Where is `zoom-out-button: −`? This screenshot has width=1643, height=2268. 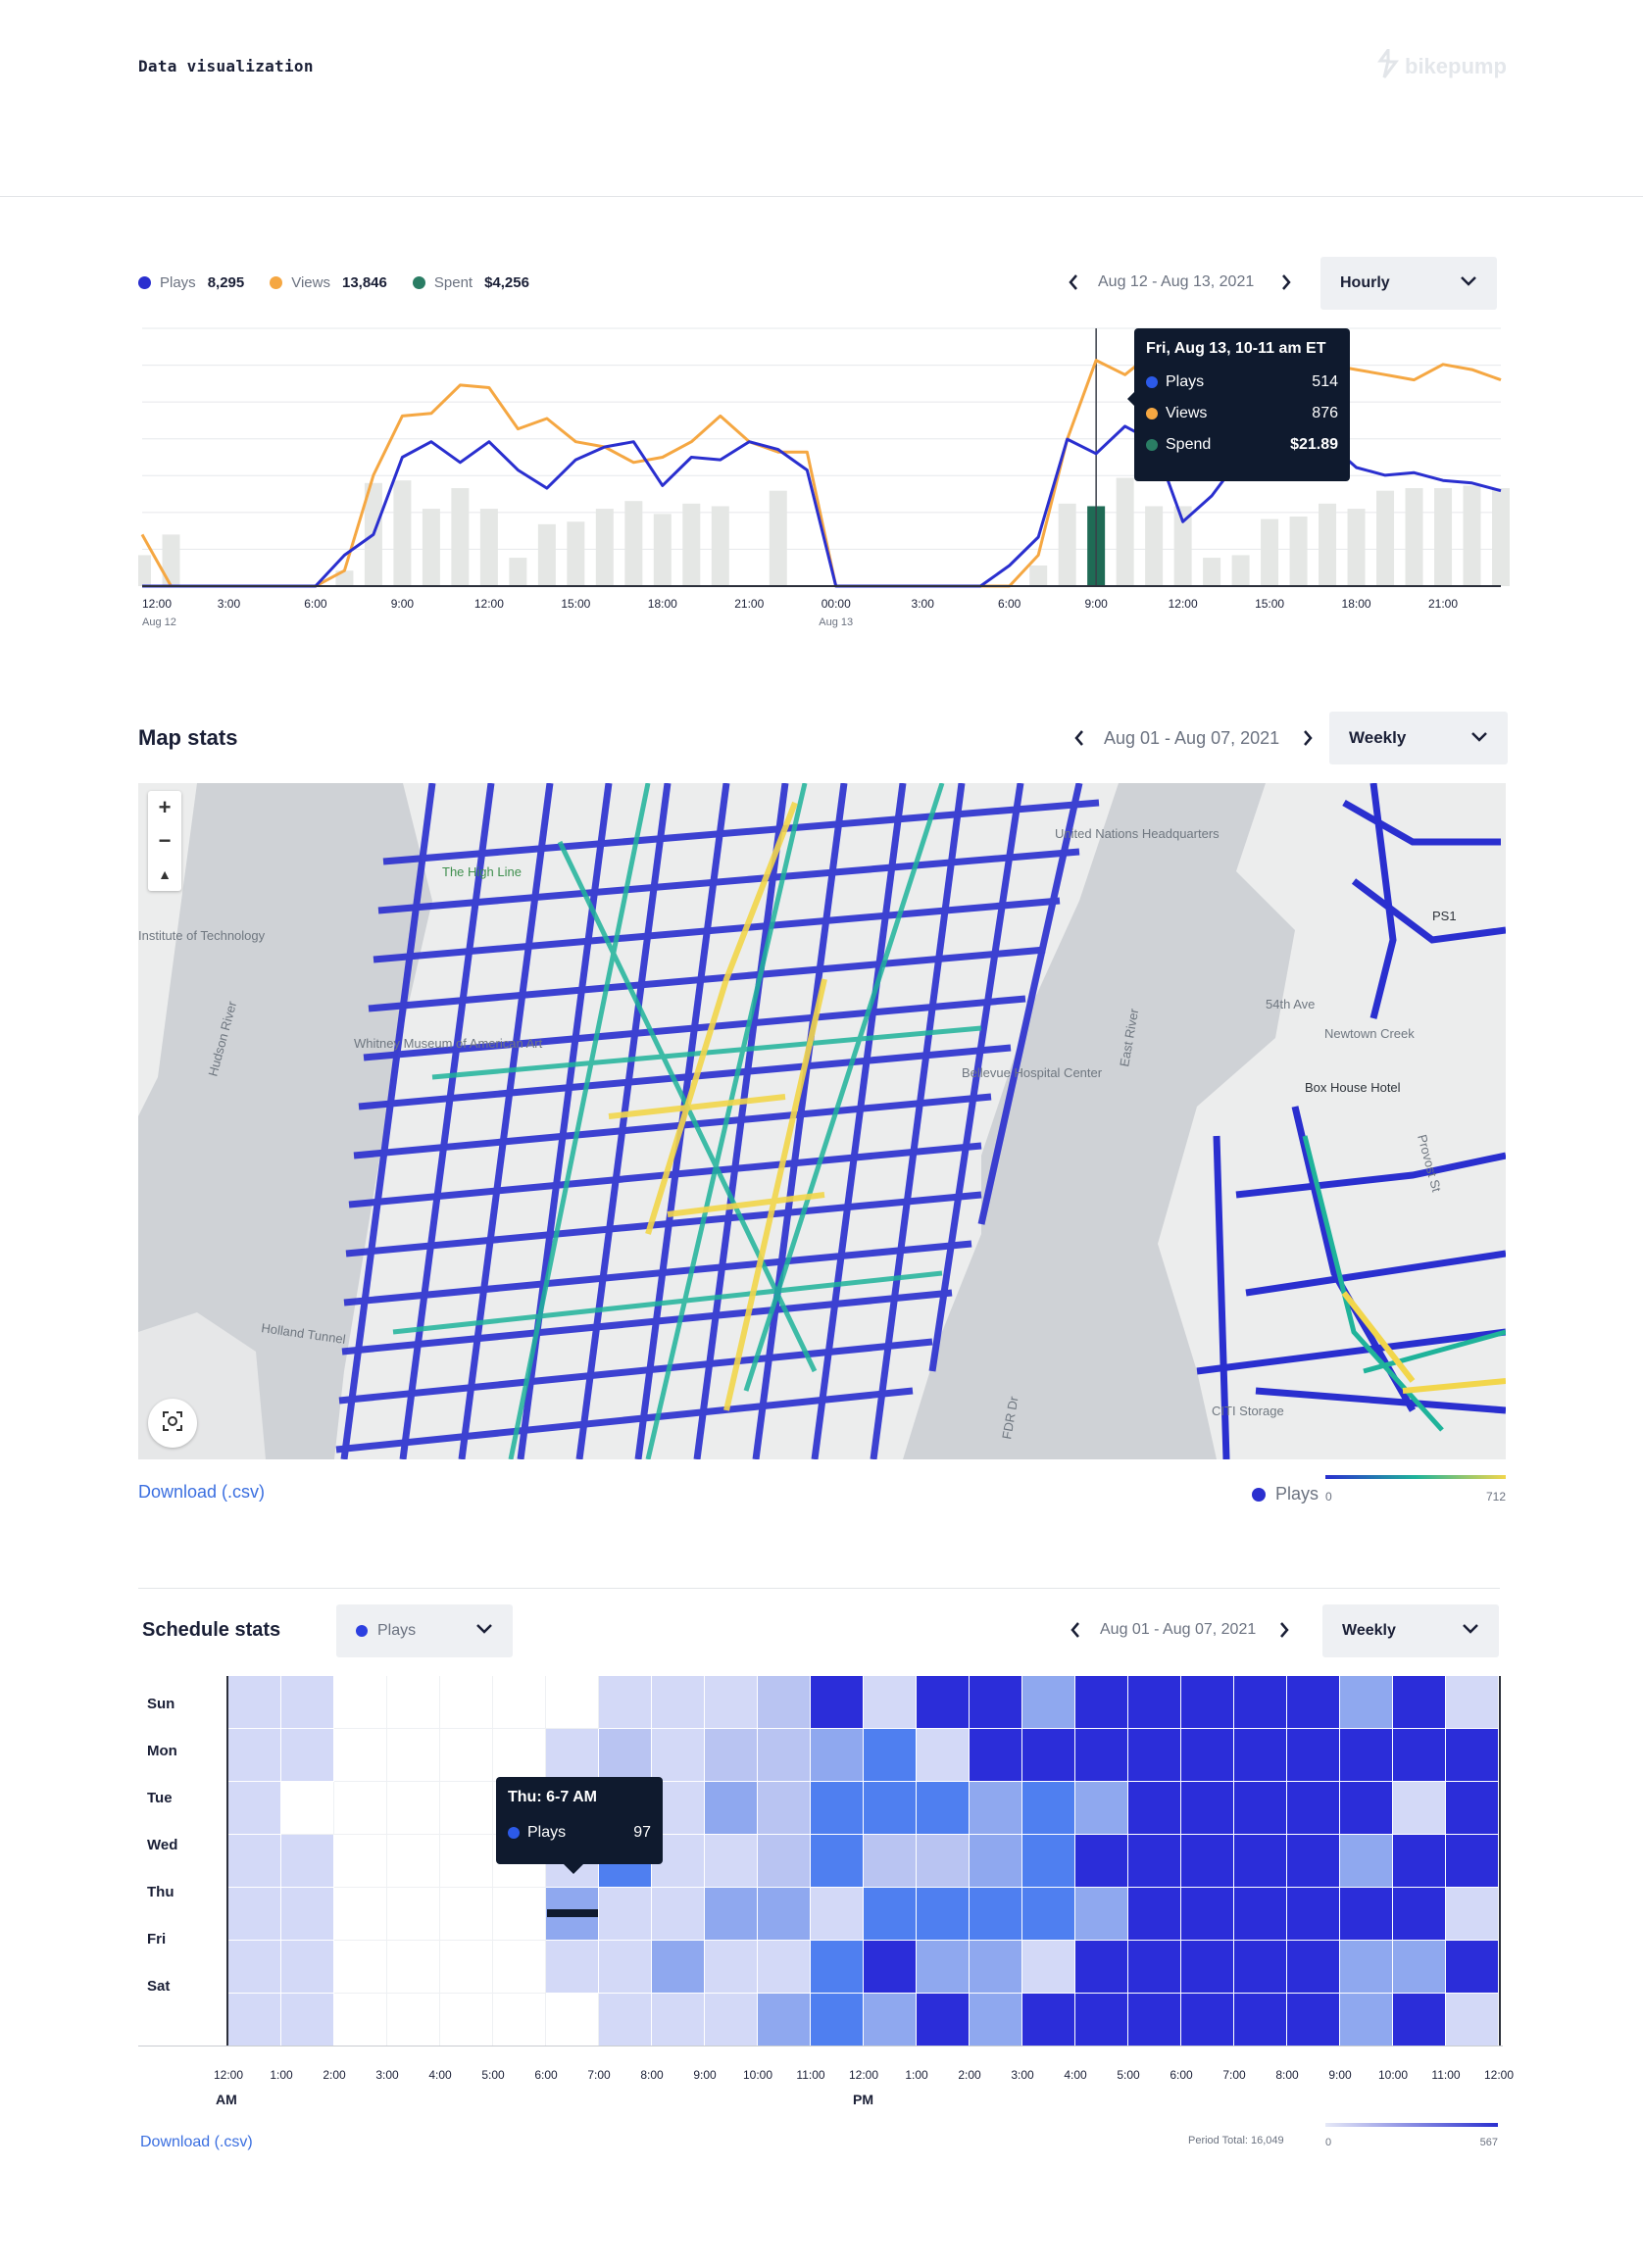 zoom-out-button: − is located at coordinates (165, 840).